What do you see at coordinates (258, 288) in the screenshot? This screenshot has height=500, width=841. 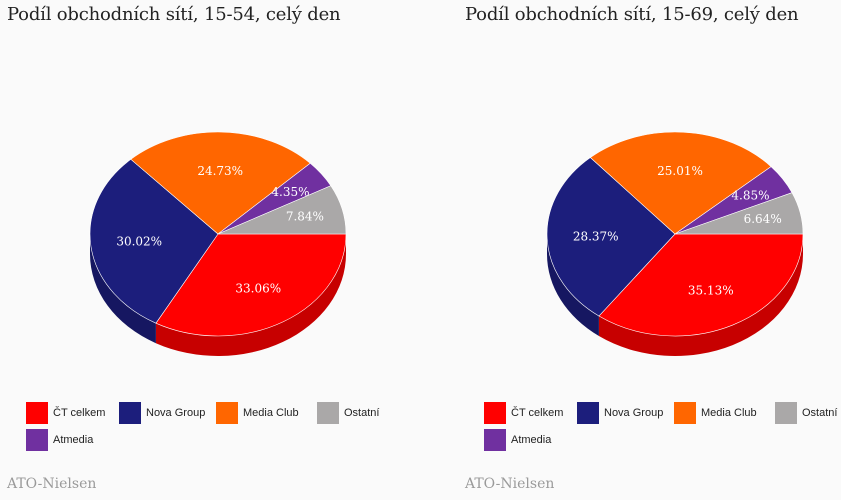 I see `data-label-ct: 33.06%` at bounding box center [258, 288].